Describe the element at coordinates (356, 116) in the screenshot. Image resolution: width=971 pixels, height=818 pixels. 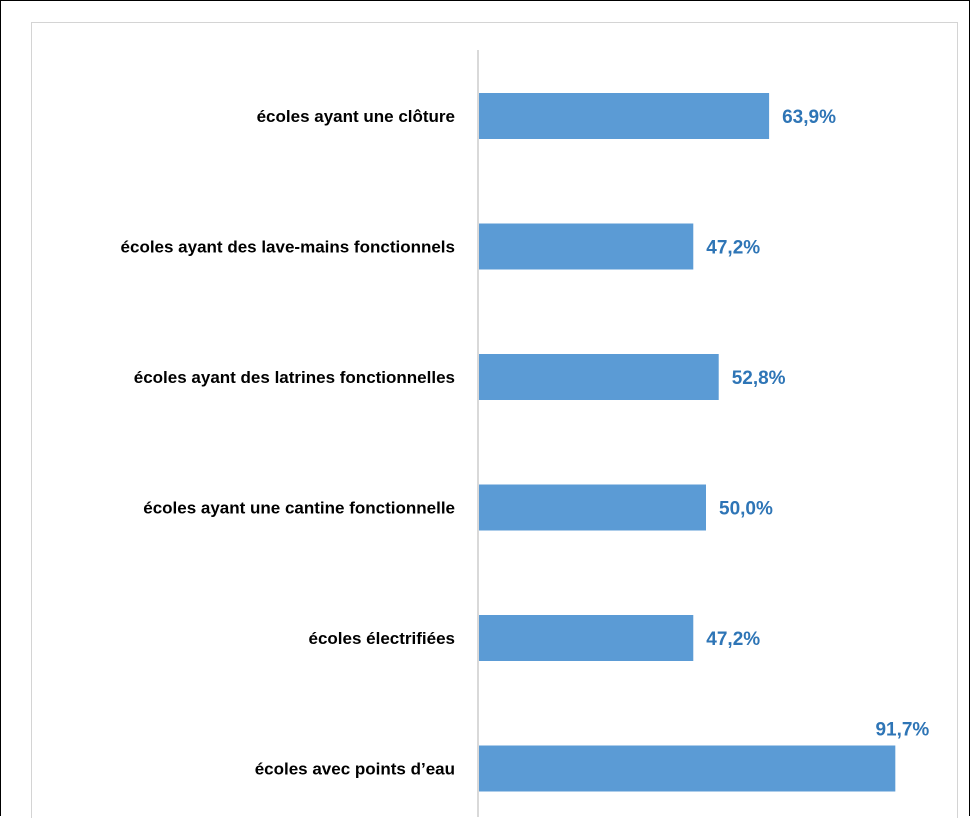
I see `category-label: écoles ayant une clôture` at that location.